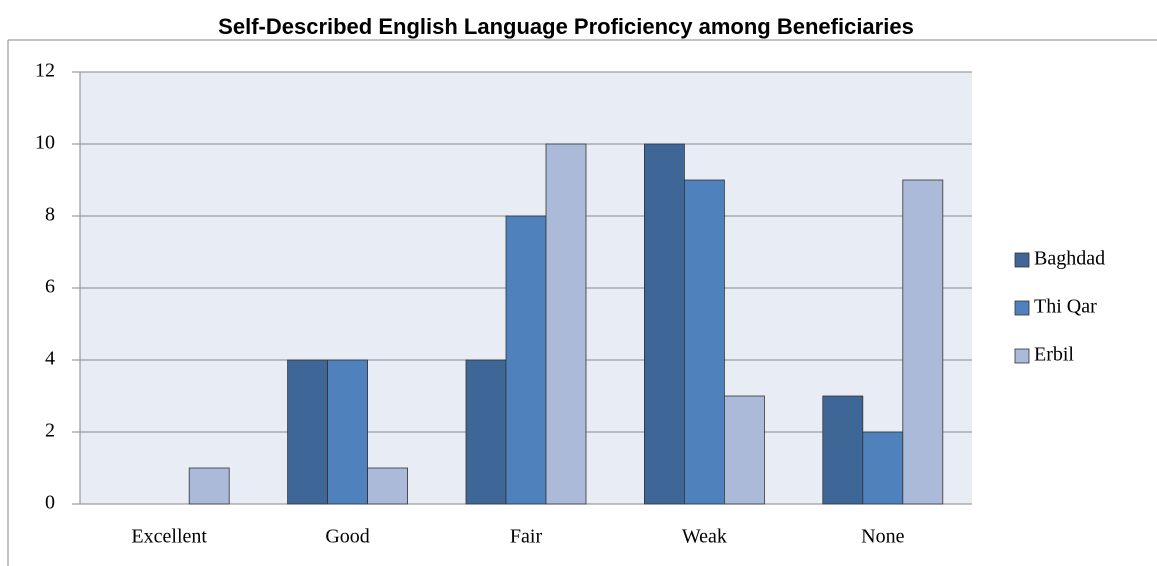 The image size is (1157, 566). I want to click on x-tick-label: Excellent, so click(169, 537).